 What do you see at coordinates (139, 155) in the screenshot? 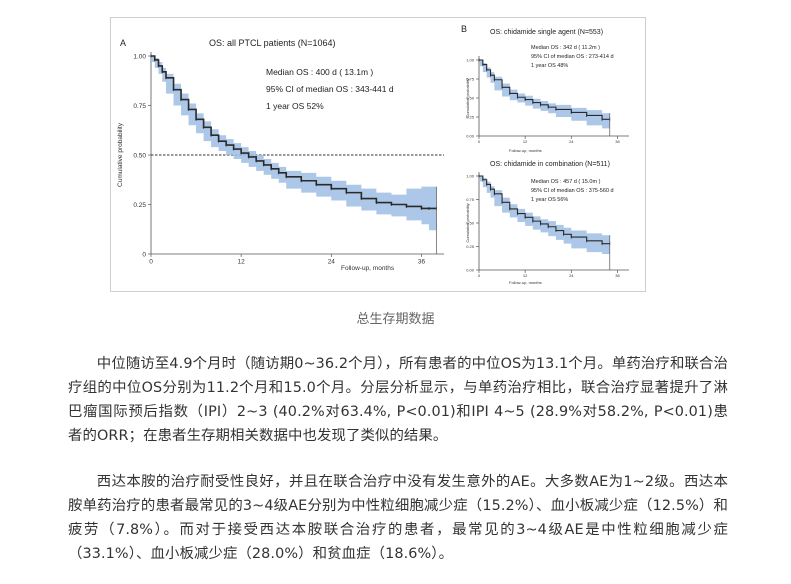
I see `y-tick-label-0-2: 0.50` at bounding box center [139, 155].